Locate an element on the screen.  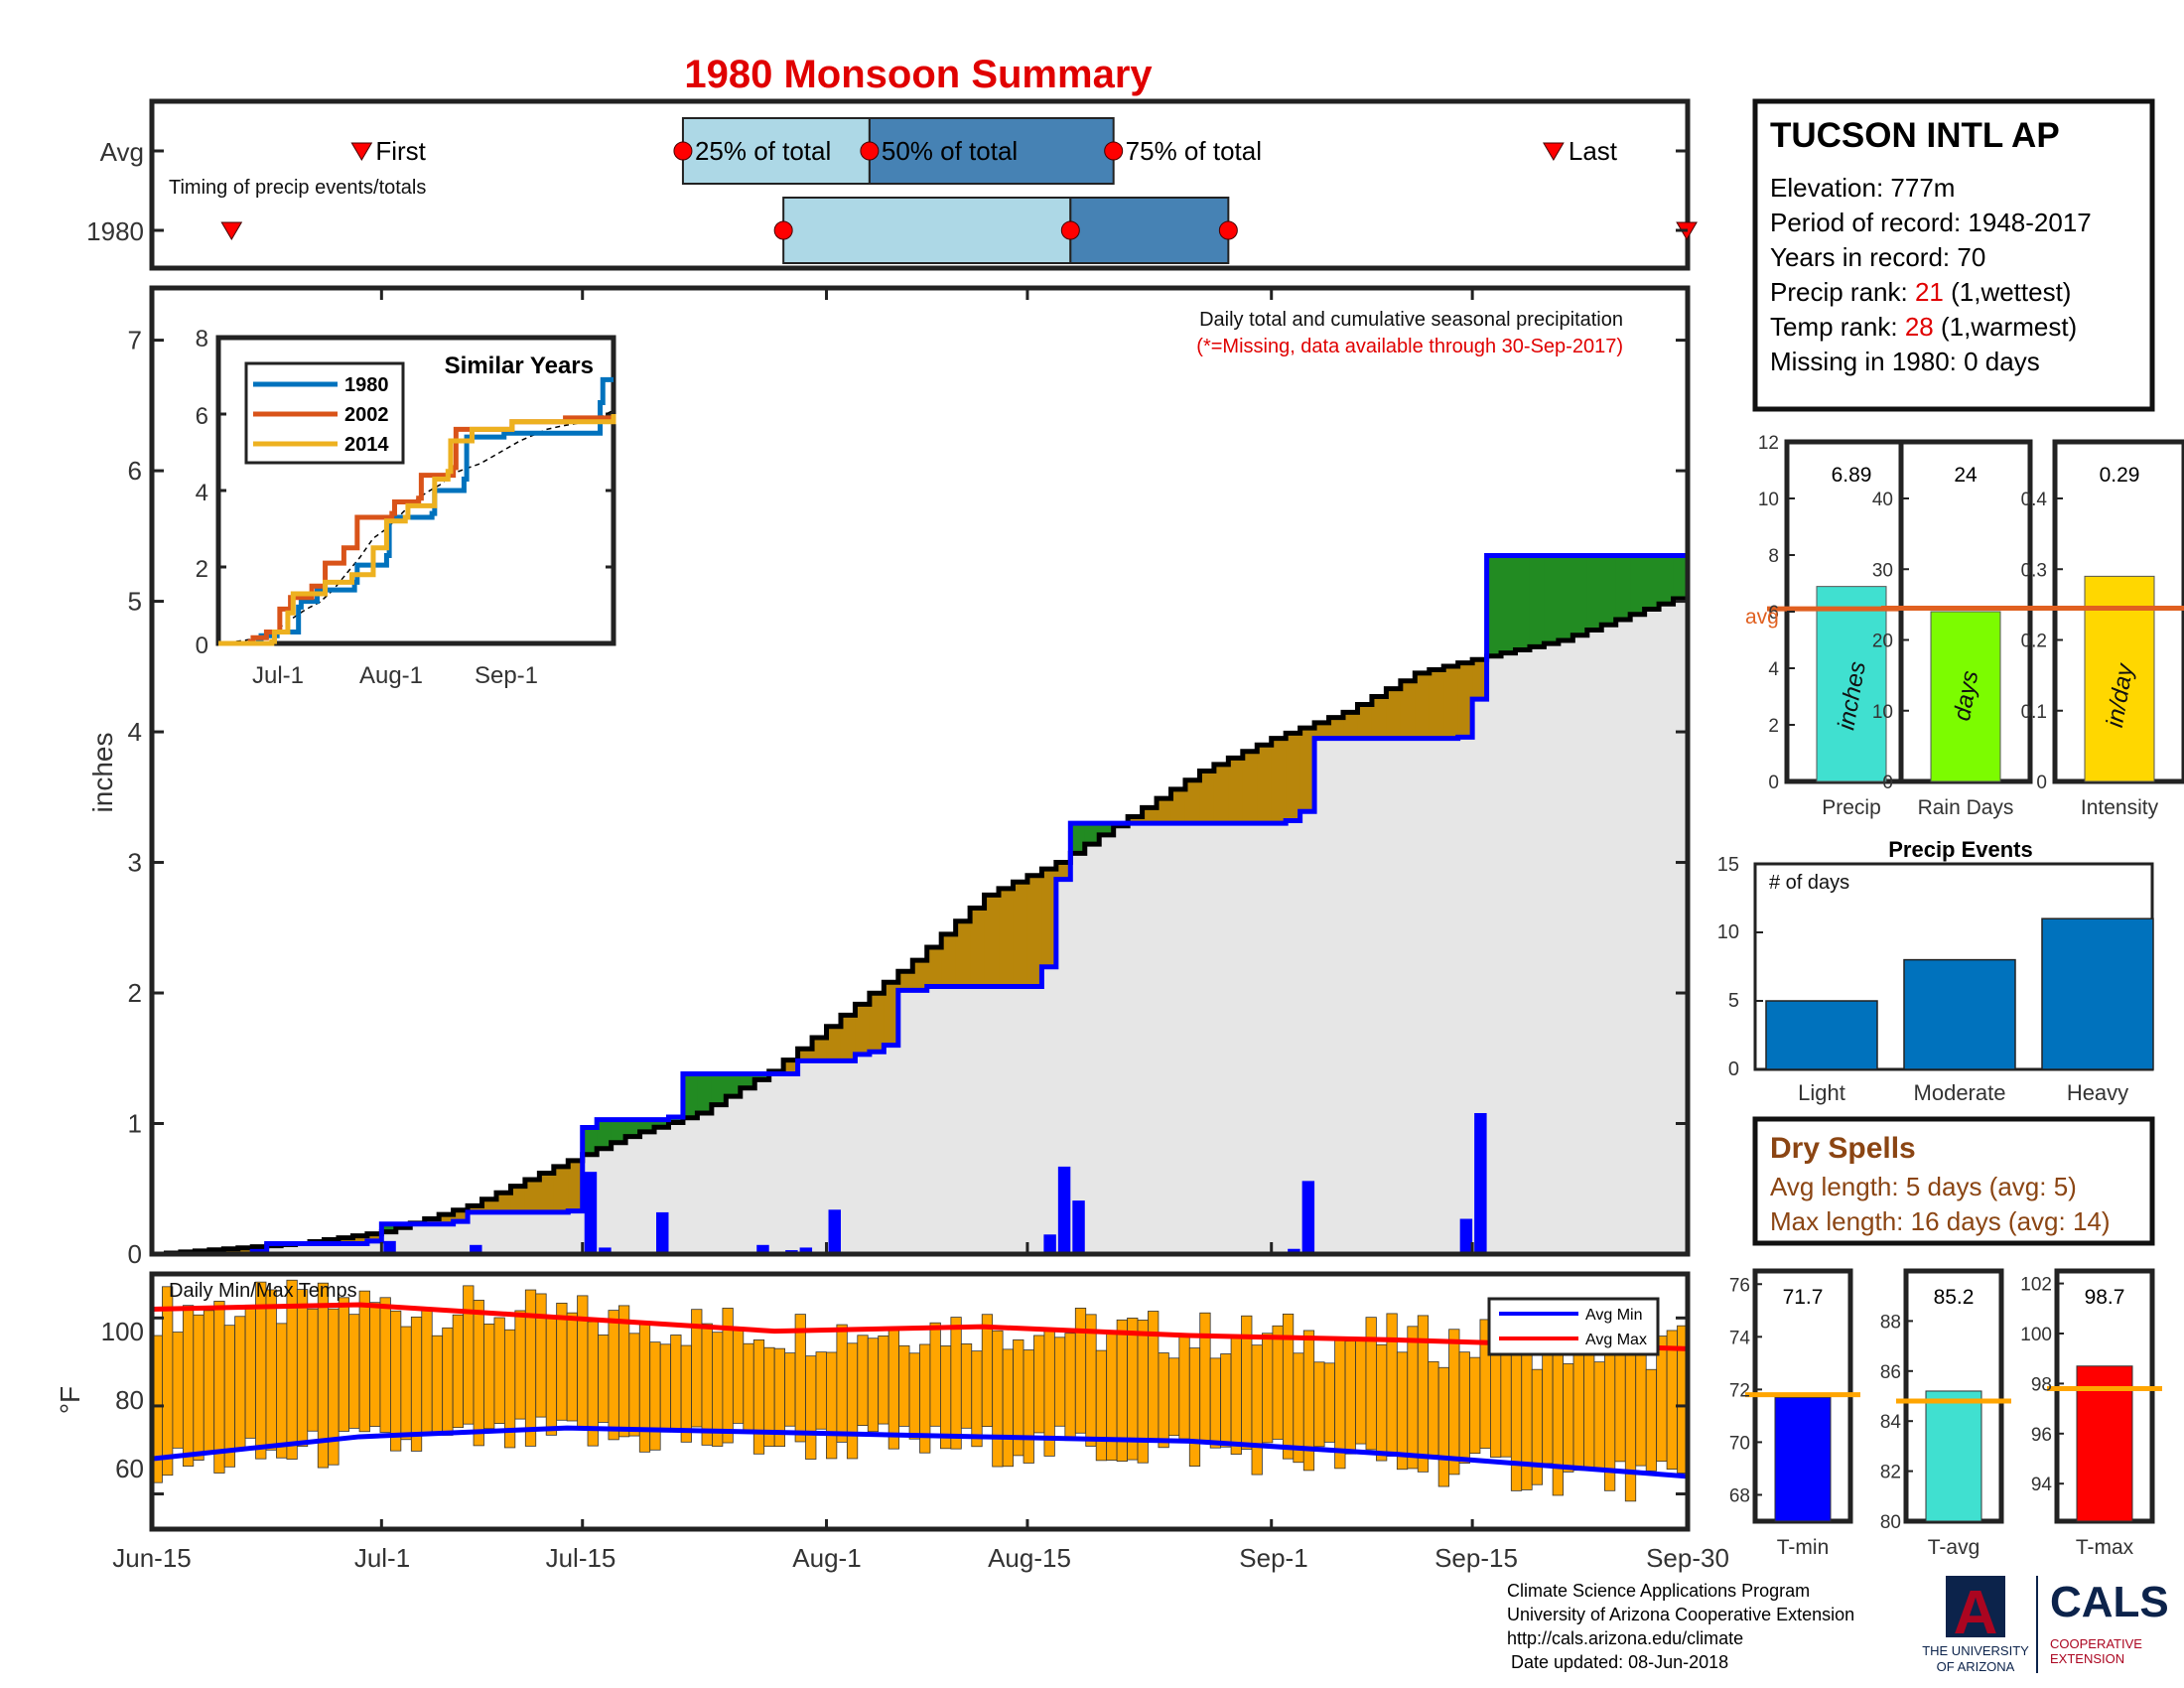
ua-logo-letter: A is located at coordinates (1976, 1613).